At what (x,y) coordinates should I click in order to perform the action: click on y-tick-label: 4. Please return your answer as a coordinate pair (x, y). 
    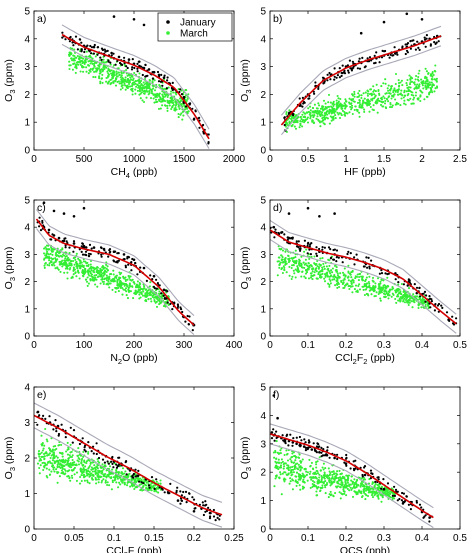
    Looking at the image, I should click on (27, 388).